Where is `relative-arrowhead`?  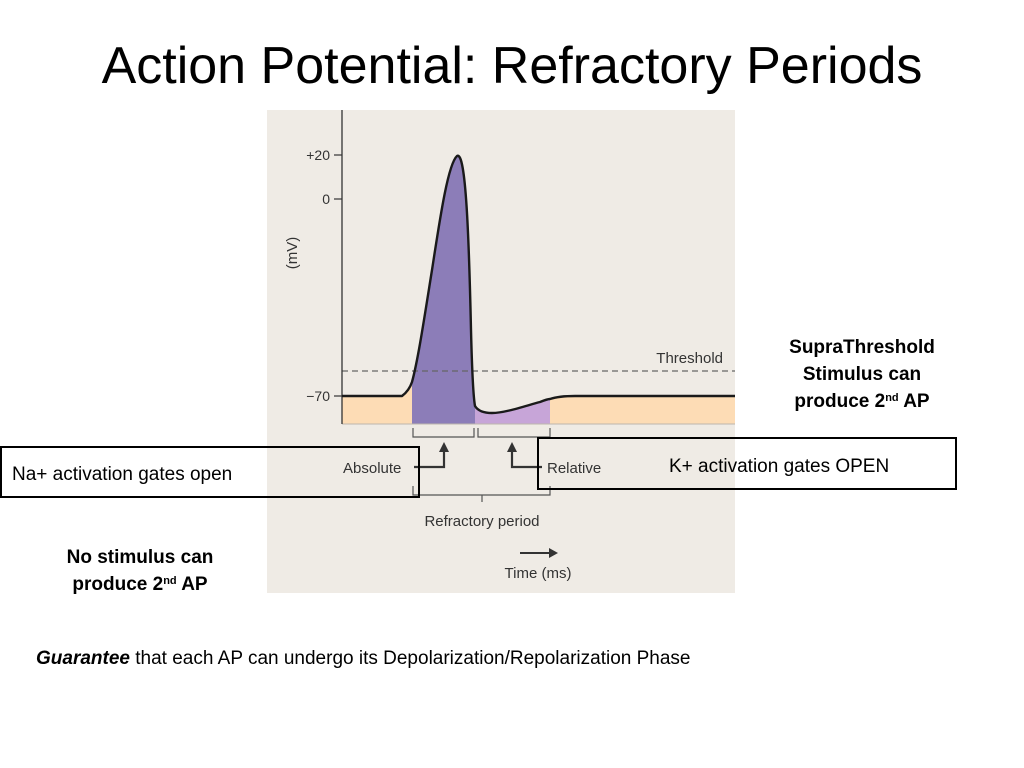
relative-arrowhead is located at coordinates (512, 447).